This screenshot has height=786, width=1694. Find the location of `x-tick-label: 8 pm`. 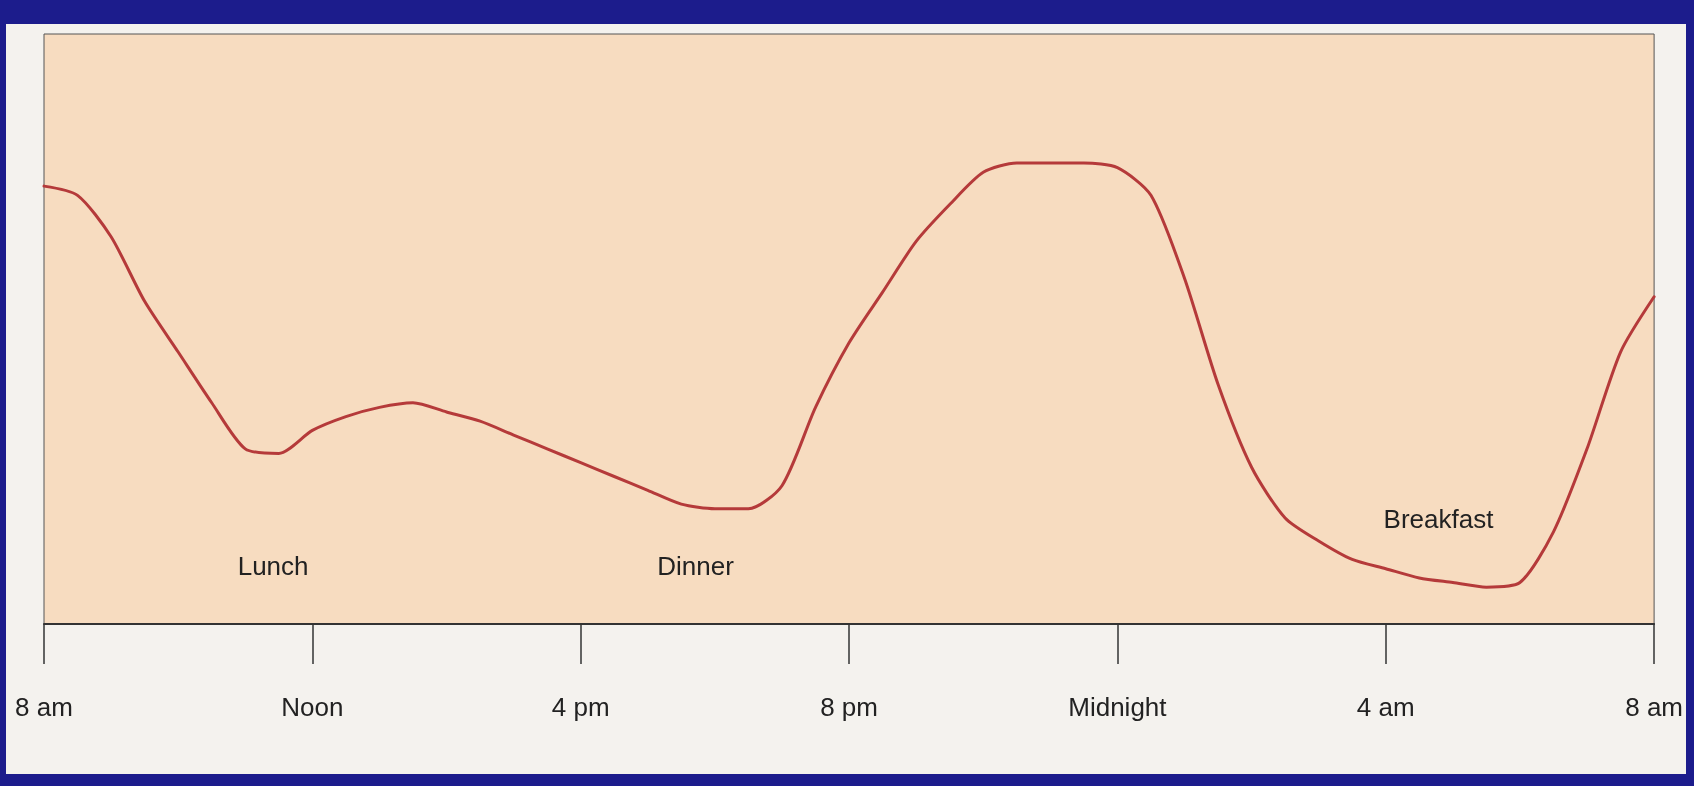

x-tick-label: 8 pm is located at coordinates (849, 707).